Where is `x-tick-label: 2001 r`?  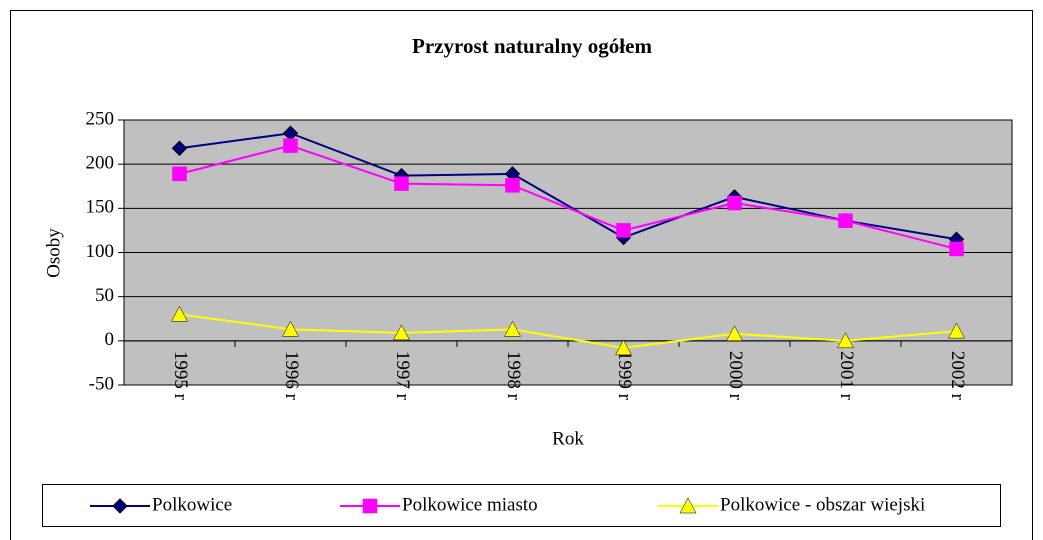
x-tick-label: 2001 r is located at coordinates (846, 376).